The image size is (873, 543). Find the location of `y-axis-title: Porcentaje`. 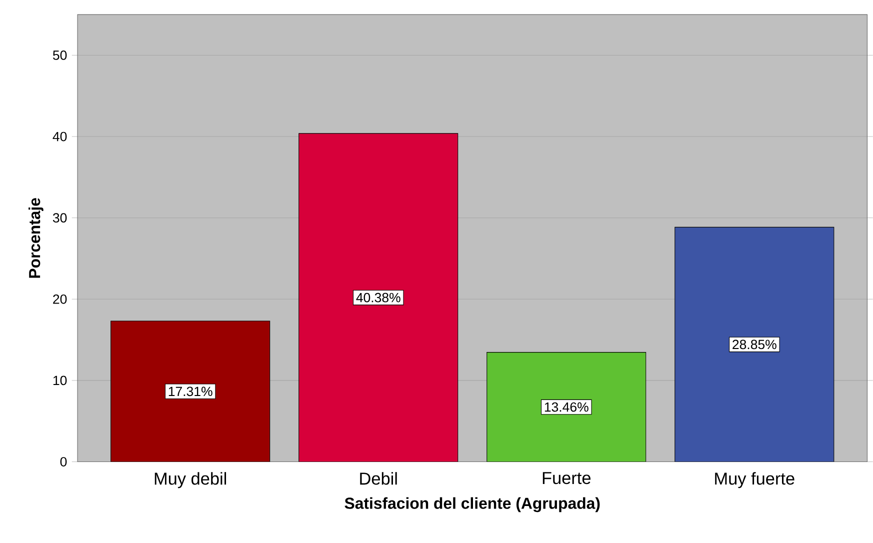

y-axis-title: Porcentaje is located at coordinates (36, 238).